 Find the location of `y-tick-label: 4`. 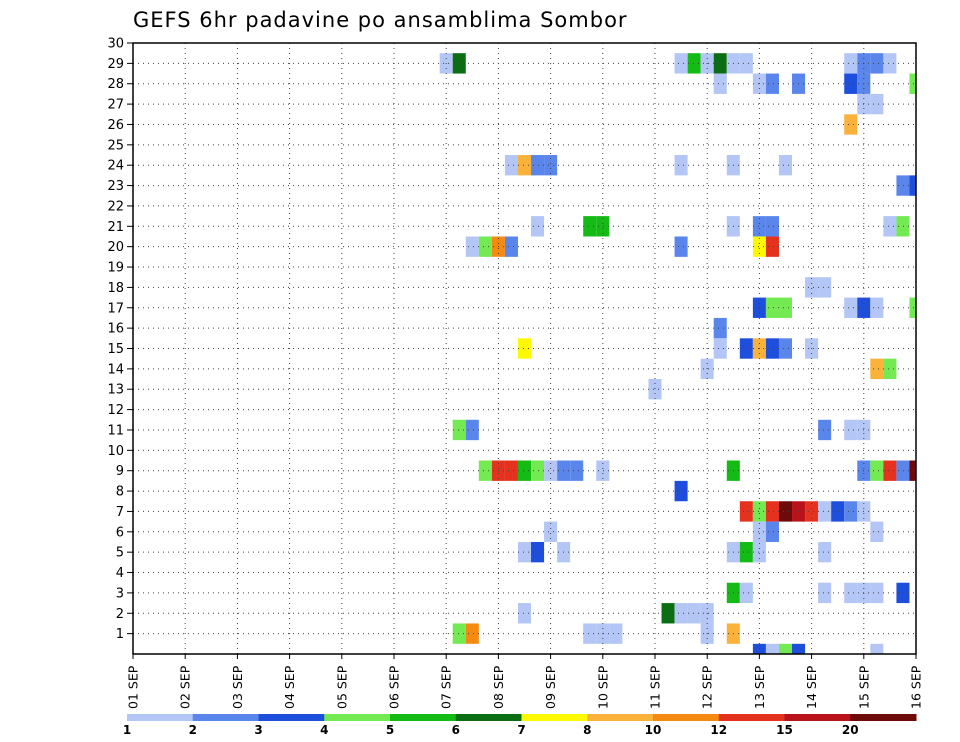

y-tick-label: 4 is located at coordinates (120, 573).